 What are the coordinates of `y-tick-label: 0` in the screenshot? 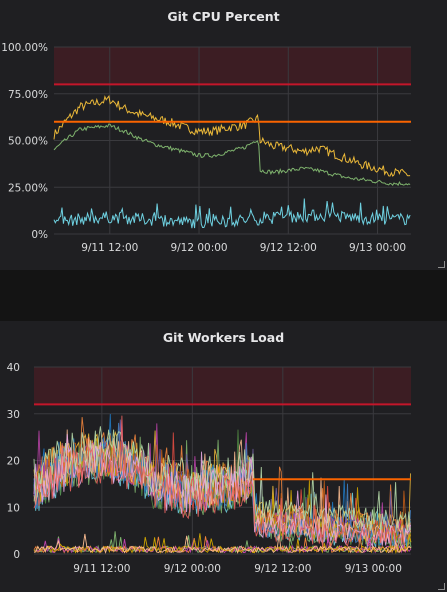 It's located at (16, 555).